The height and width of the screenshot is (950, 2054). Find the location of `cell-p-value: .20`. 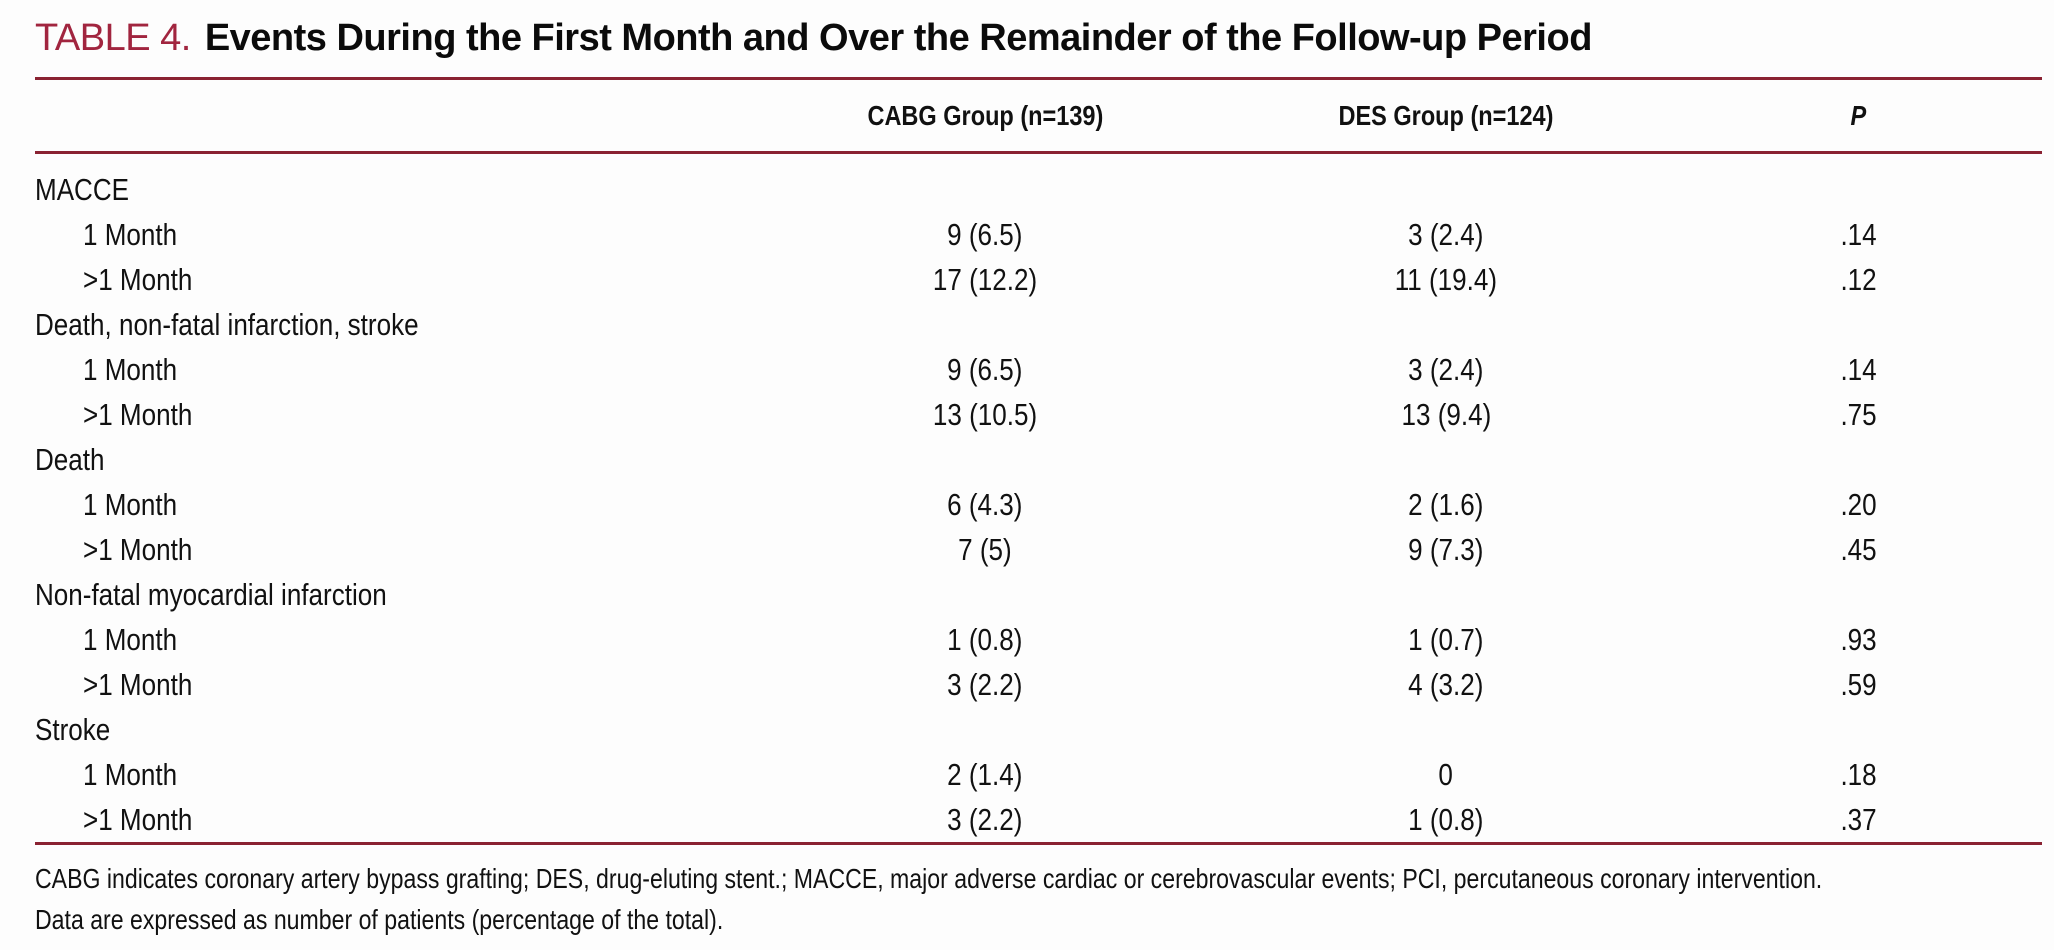

cell-p-value: .20 is located at coordinates (1858, 504).